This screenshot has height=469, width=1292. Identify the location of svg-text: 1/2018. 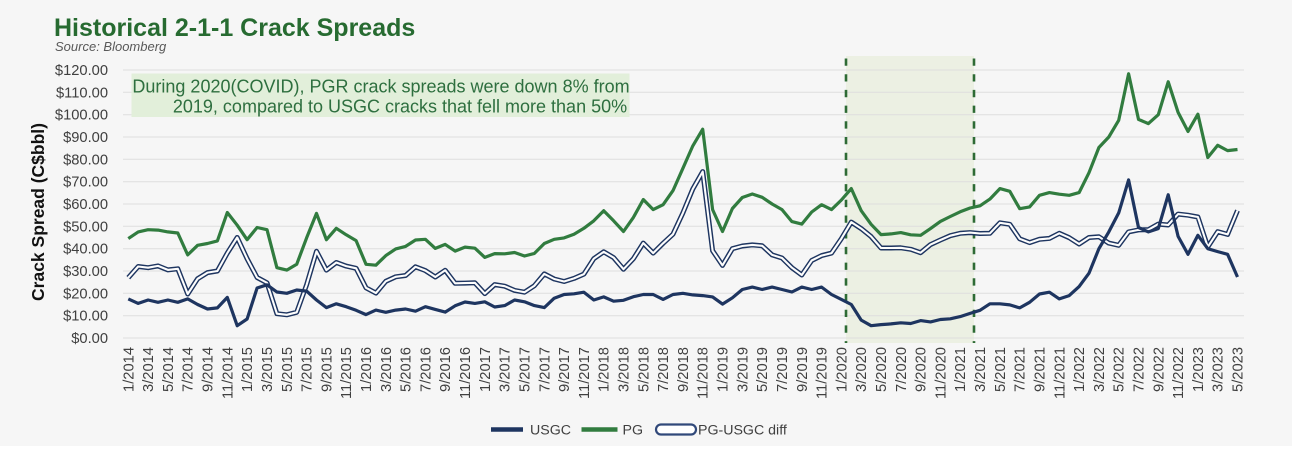
(605, 369).